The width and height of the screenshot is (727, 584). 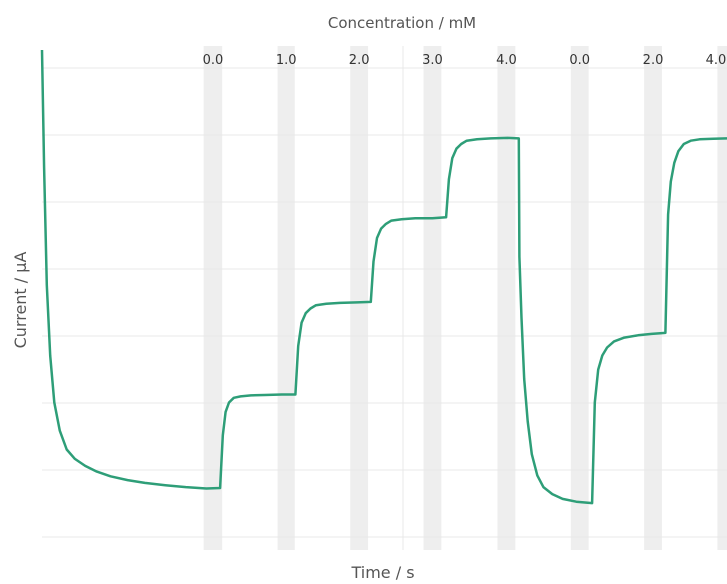 I want to click on y-axis-label: Current / μA, so click(x=20, y=300).